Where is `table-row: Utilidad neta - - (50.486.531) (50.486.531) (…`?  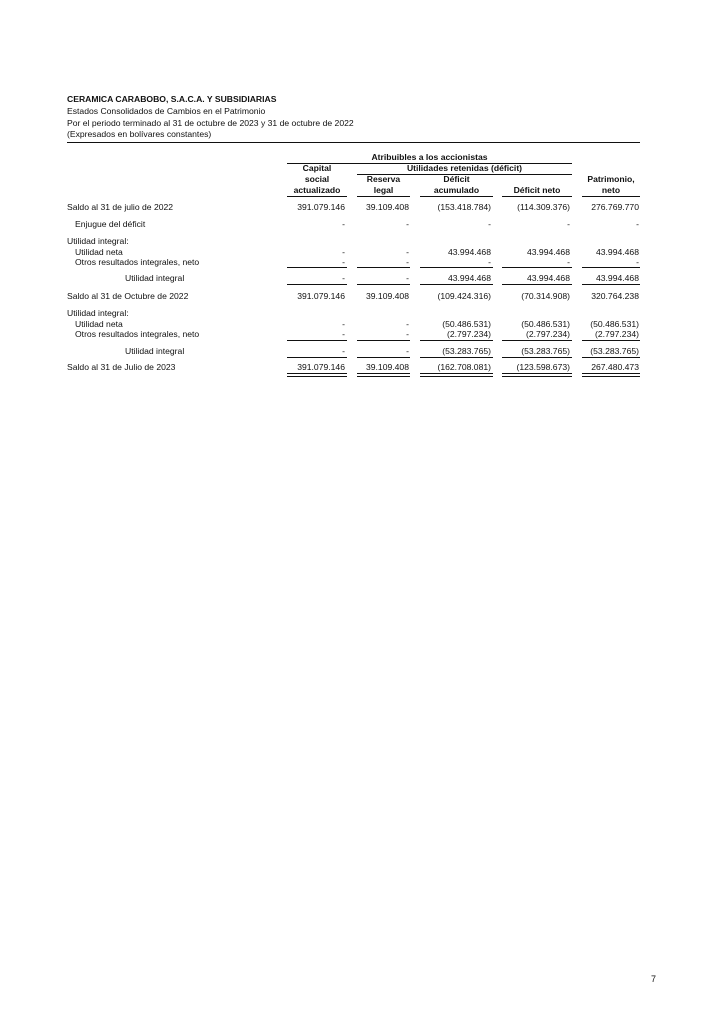
table-row: Utilidad neta - - (50.486.531) (50.486.531) (… is located at coordinates (362, 324).